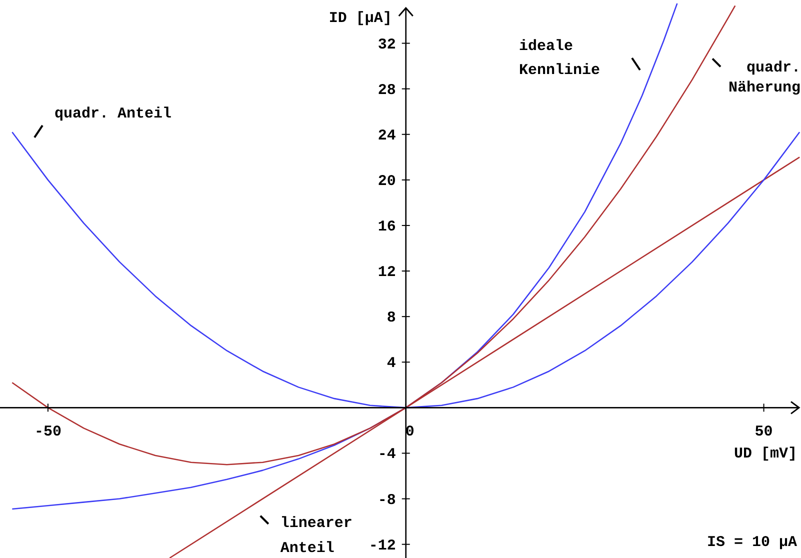 The image size is (801, 558). Describe the element at coordinates (316, 535) in the screenshot. I see `annotation: linearer Anteil` at that location.